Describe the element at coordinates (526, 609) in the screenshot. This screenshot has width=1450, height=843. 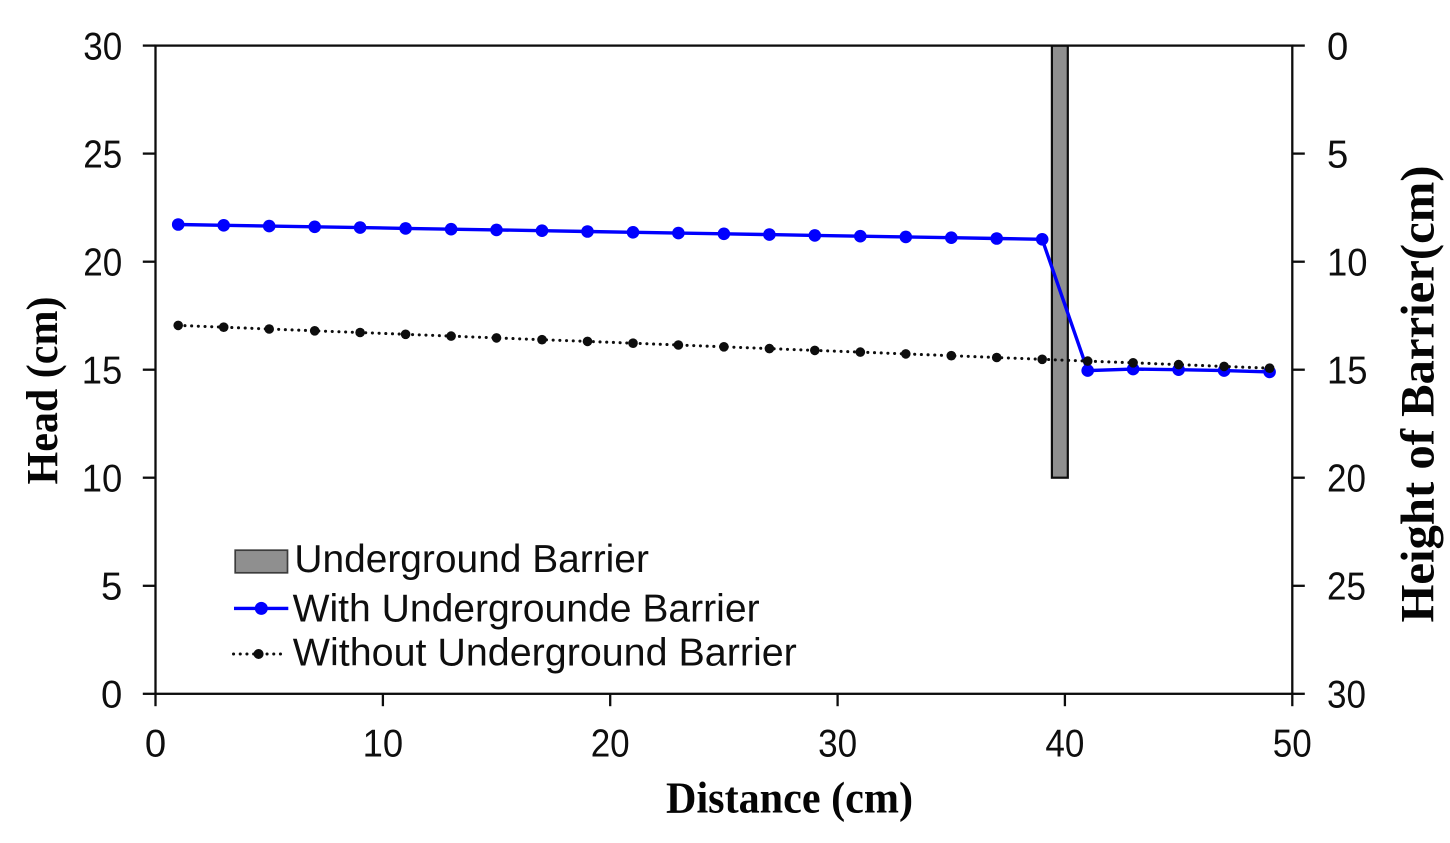
I see `svg-text: With Undergrounde Barrier` at that location.